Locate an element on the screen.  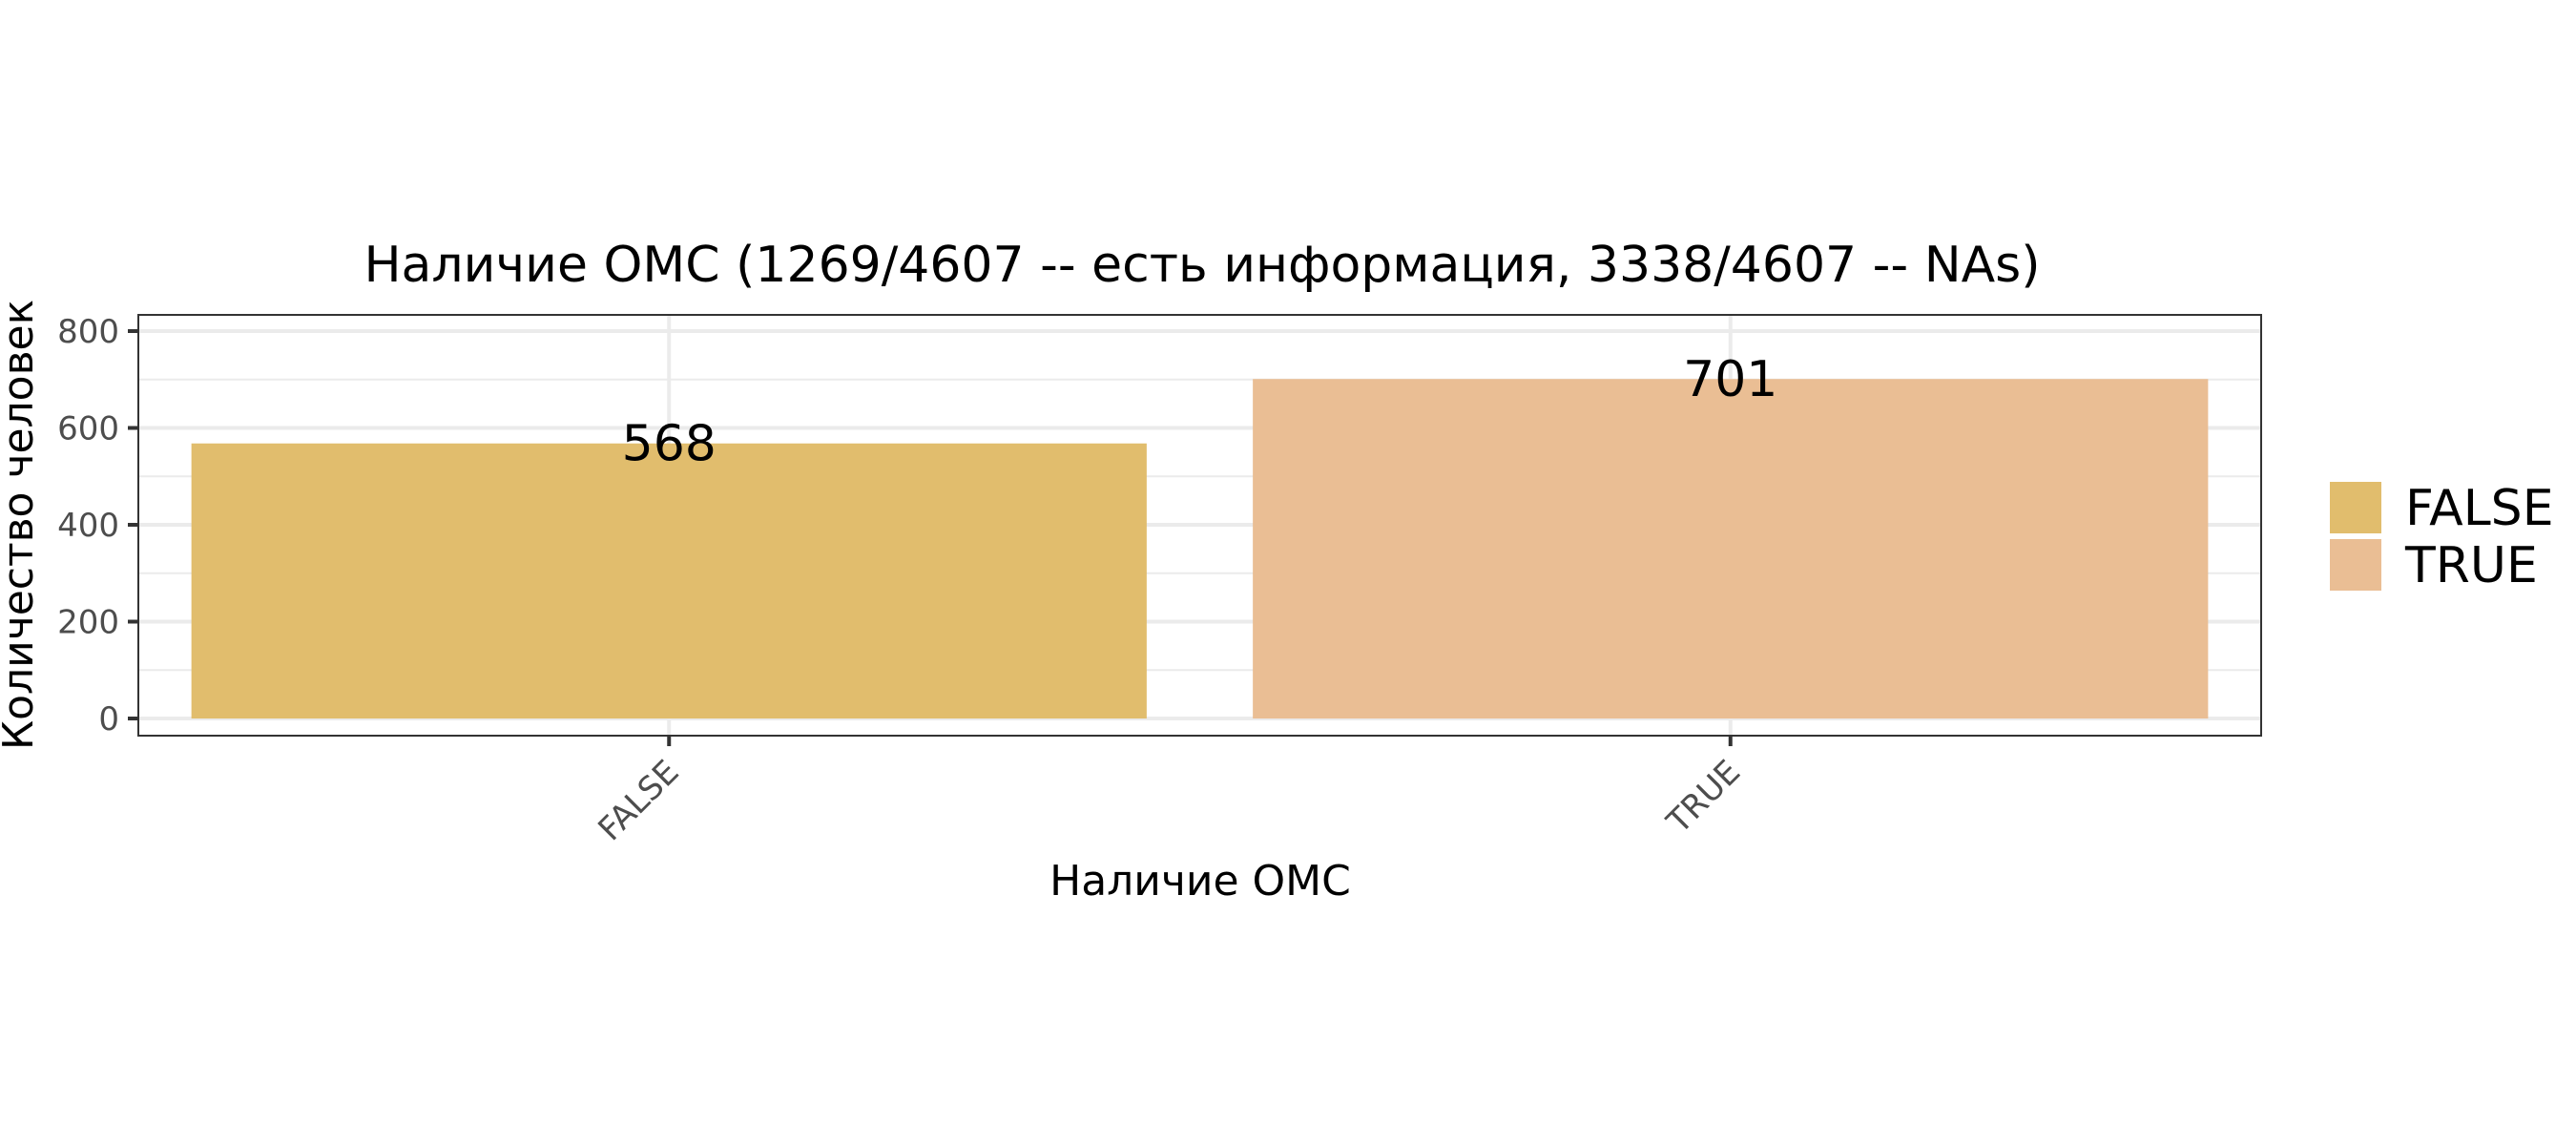
y-tick-label: 200 is located at coordinates (88, 623).